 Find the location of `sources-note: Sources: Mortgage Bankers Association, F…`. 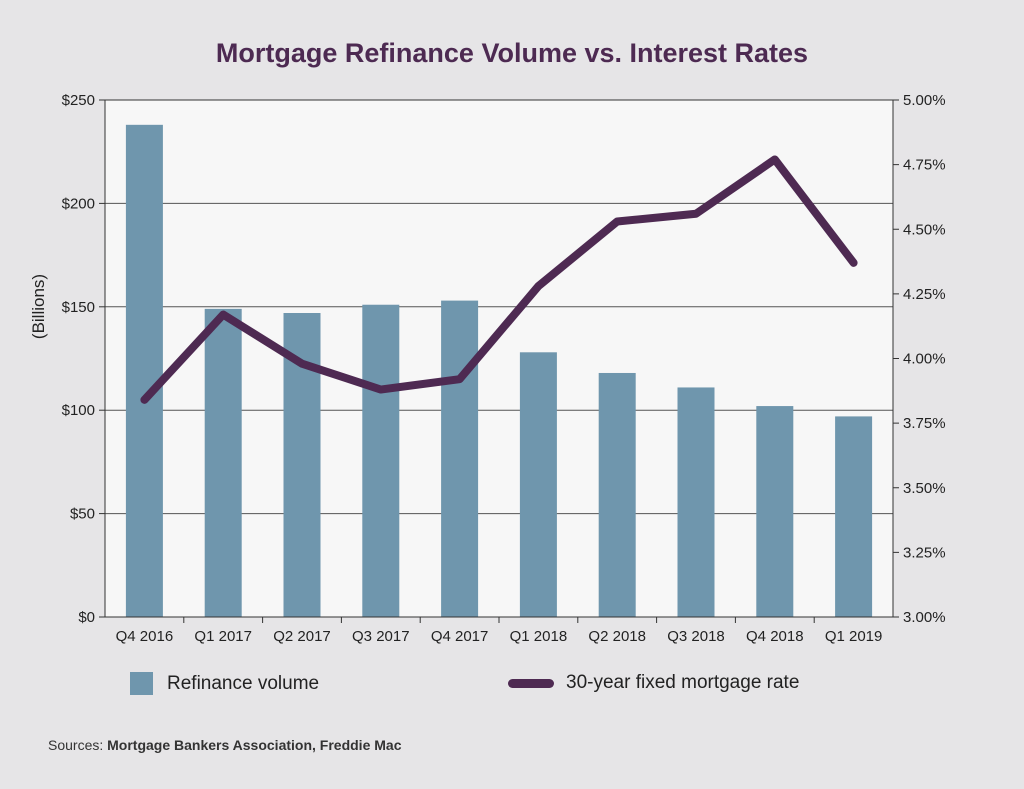

sources-note: Sources: Mortgage Bankers Association, F… is located at coordinates (224, 745).